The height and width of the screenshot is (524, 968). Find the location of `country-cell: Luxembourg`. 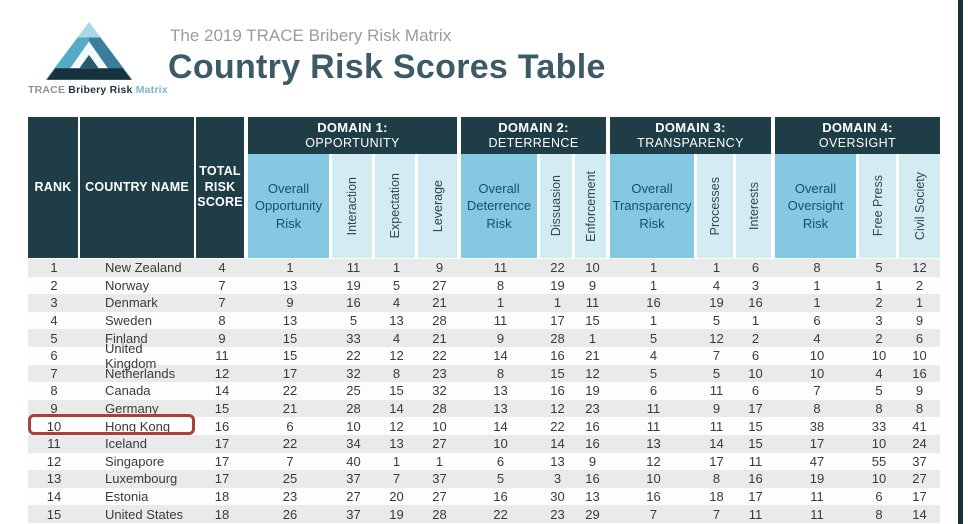

country-cell: Luxembourg is located at coordinates (141, 479).